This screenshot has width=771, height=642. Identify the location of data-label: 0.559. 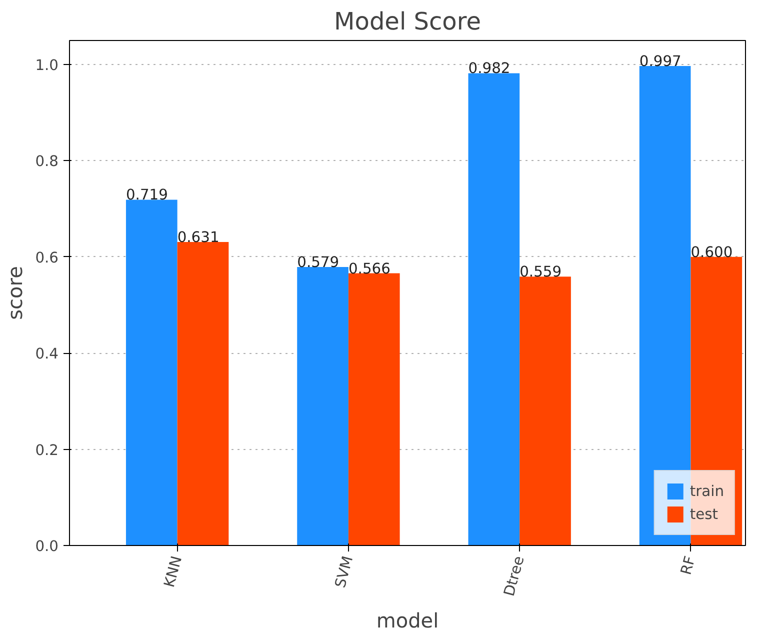
(541, 272).